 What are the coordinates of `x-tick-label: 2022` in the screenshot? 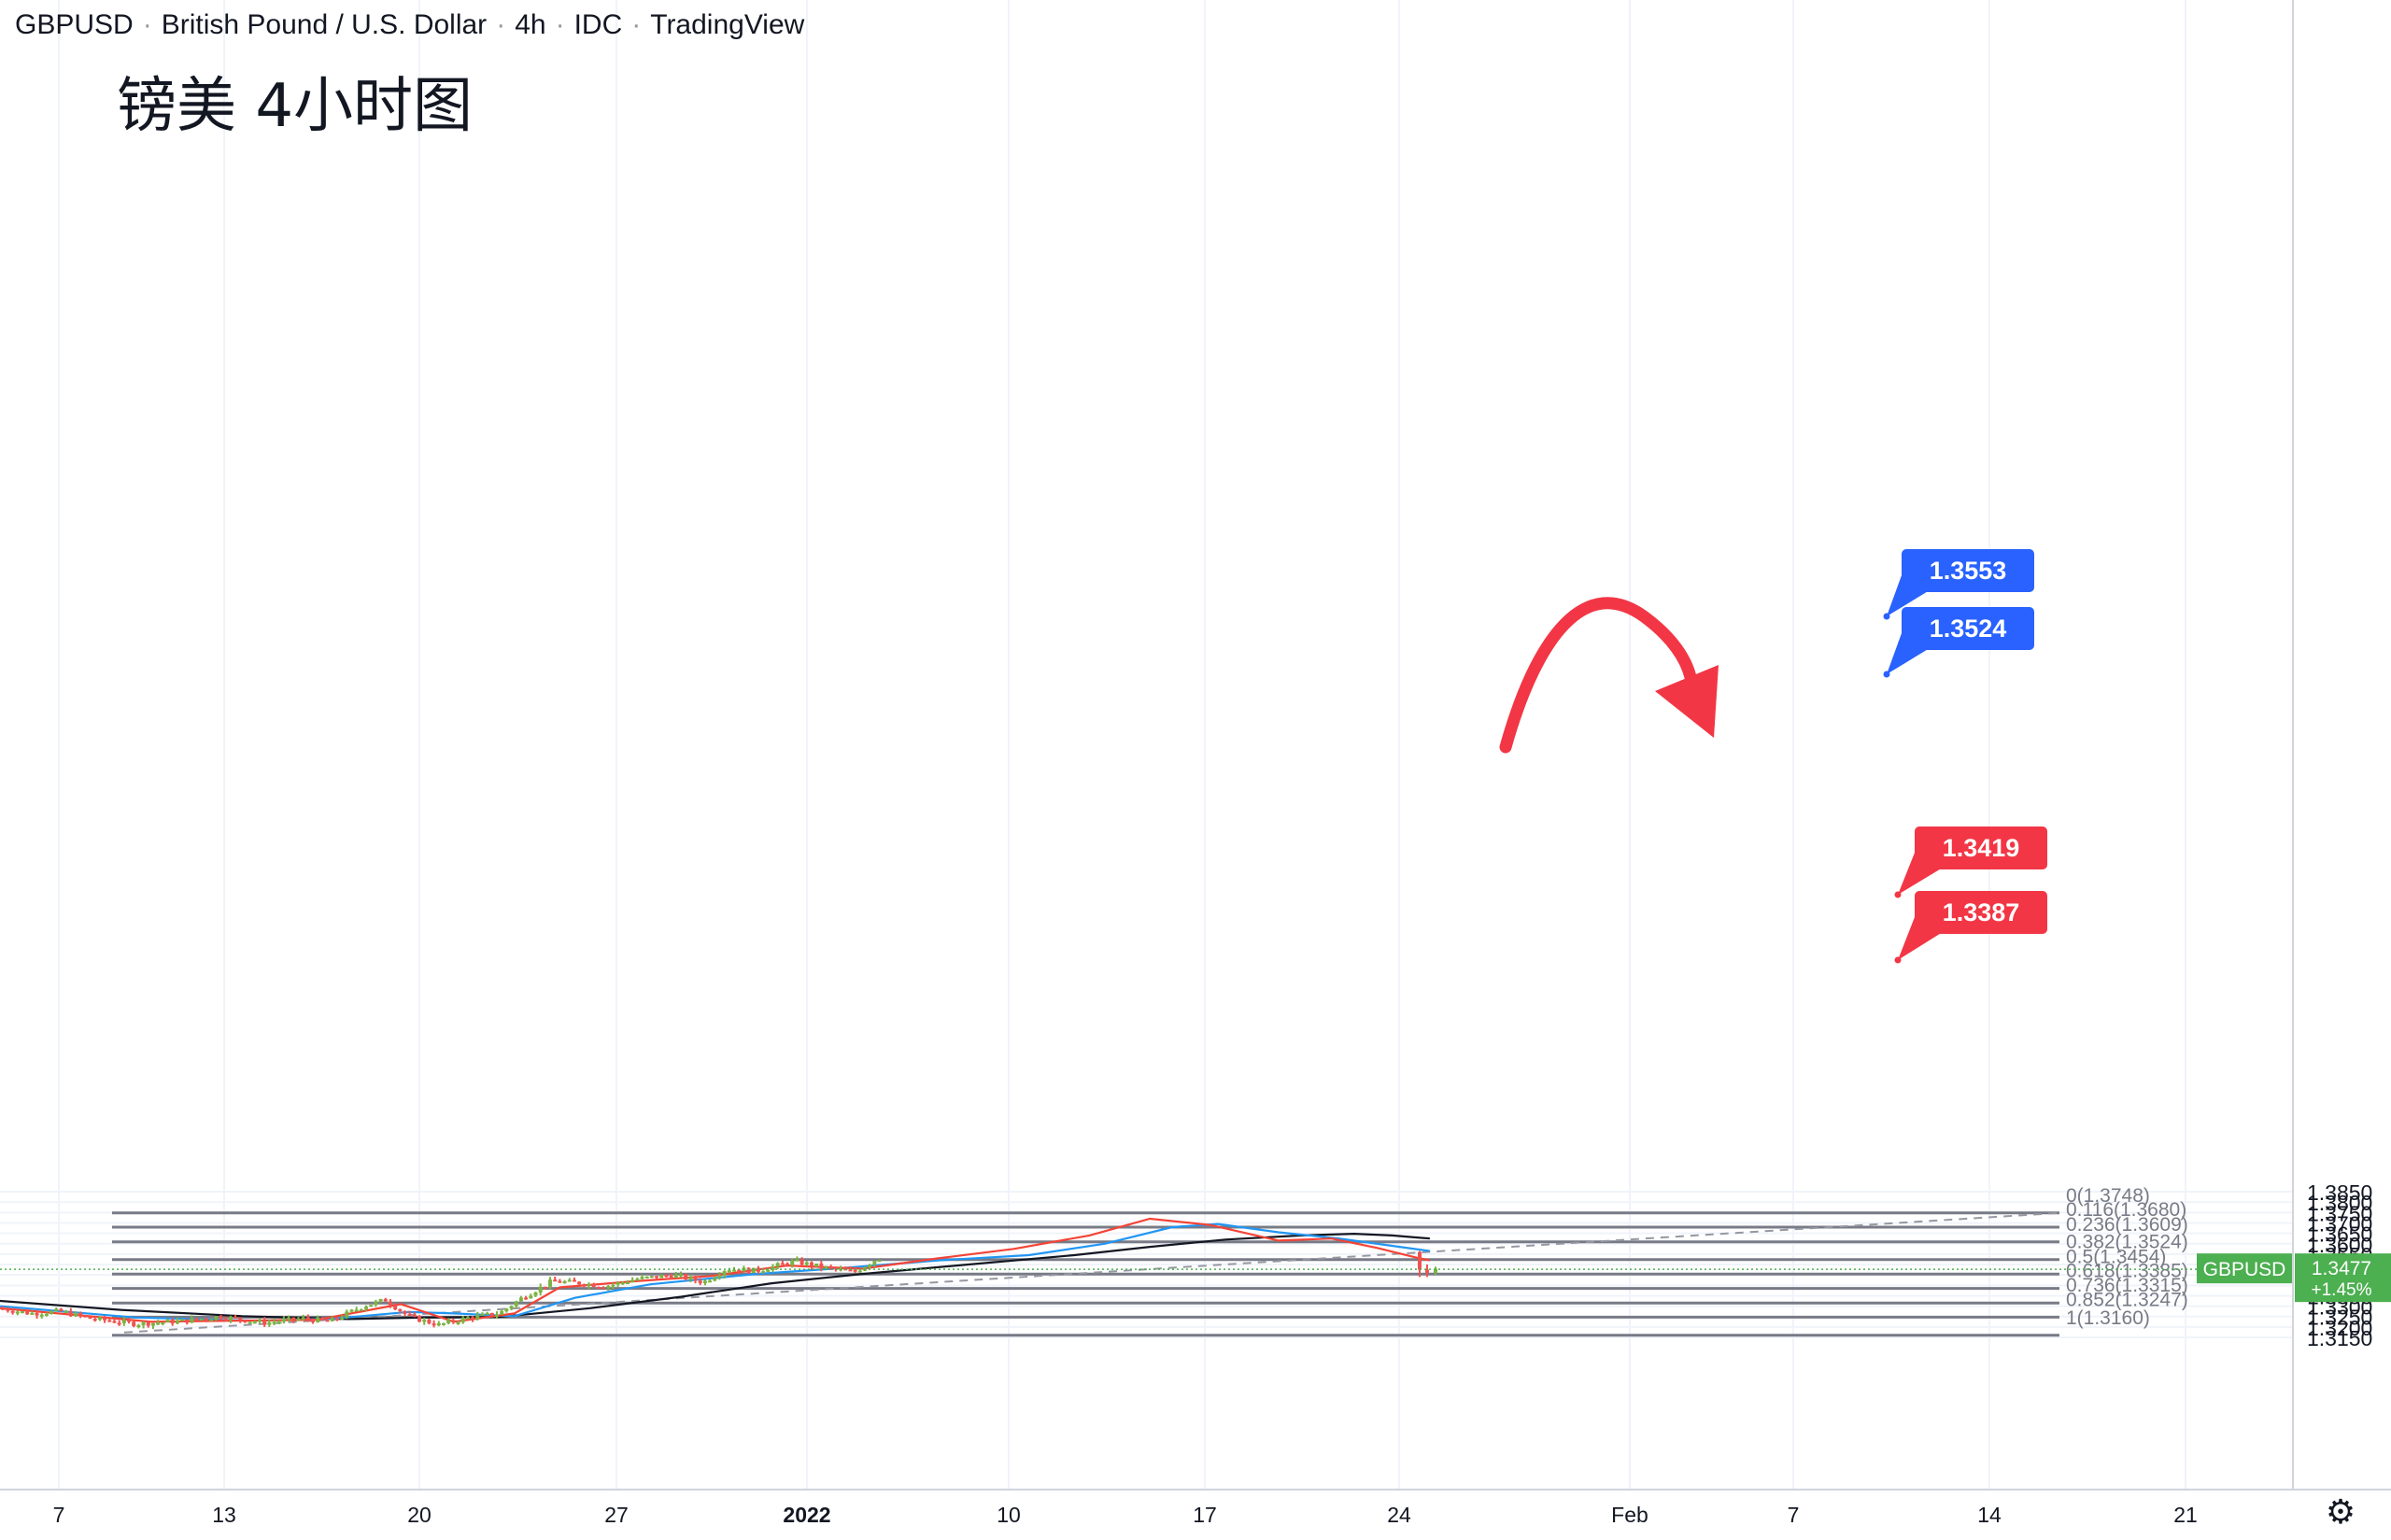 It's located at (806, 1515).